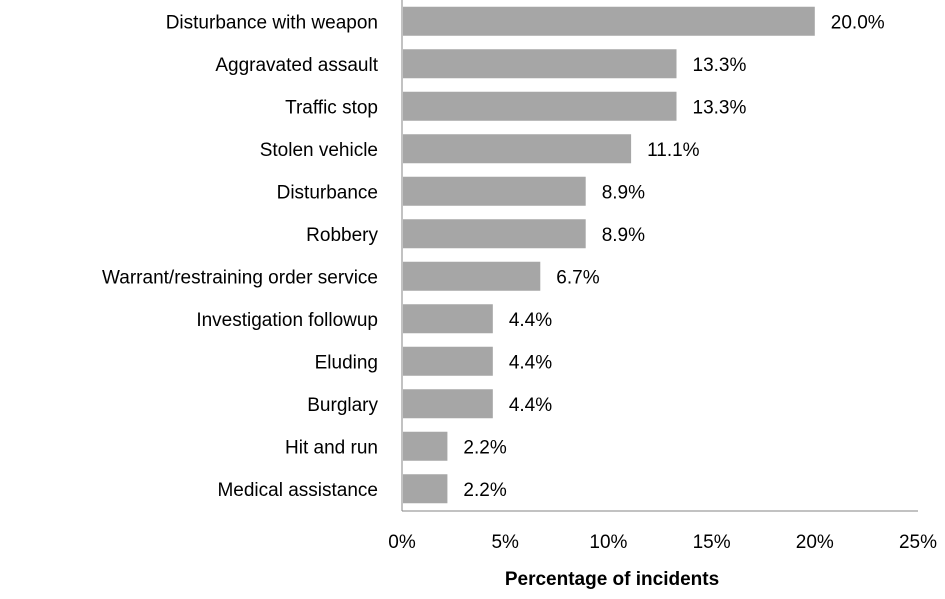 The width and height of the screenshot is (945, 599). I want to click on value-label: 6.7%, so click(577, 277).